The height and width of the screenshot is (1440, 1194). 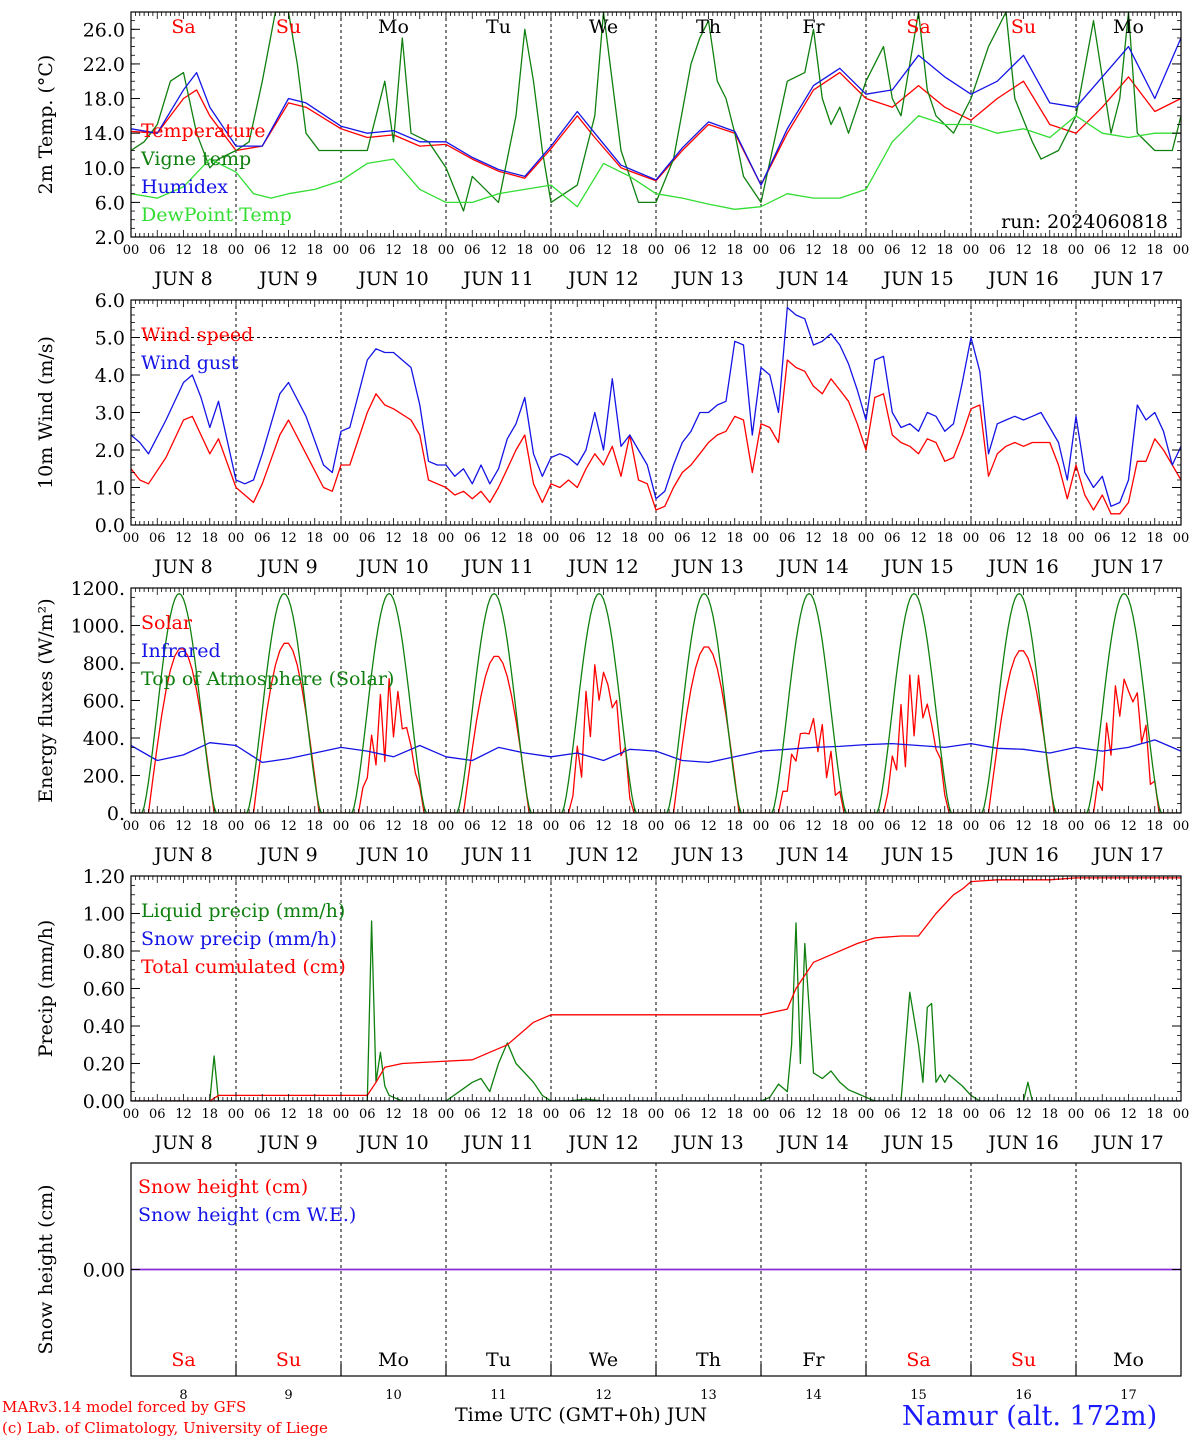 I want to click on panel-5-day-number: 13, so click(x=708, y=1395).